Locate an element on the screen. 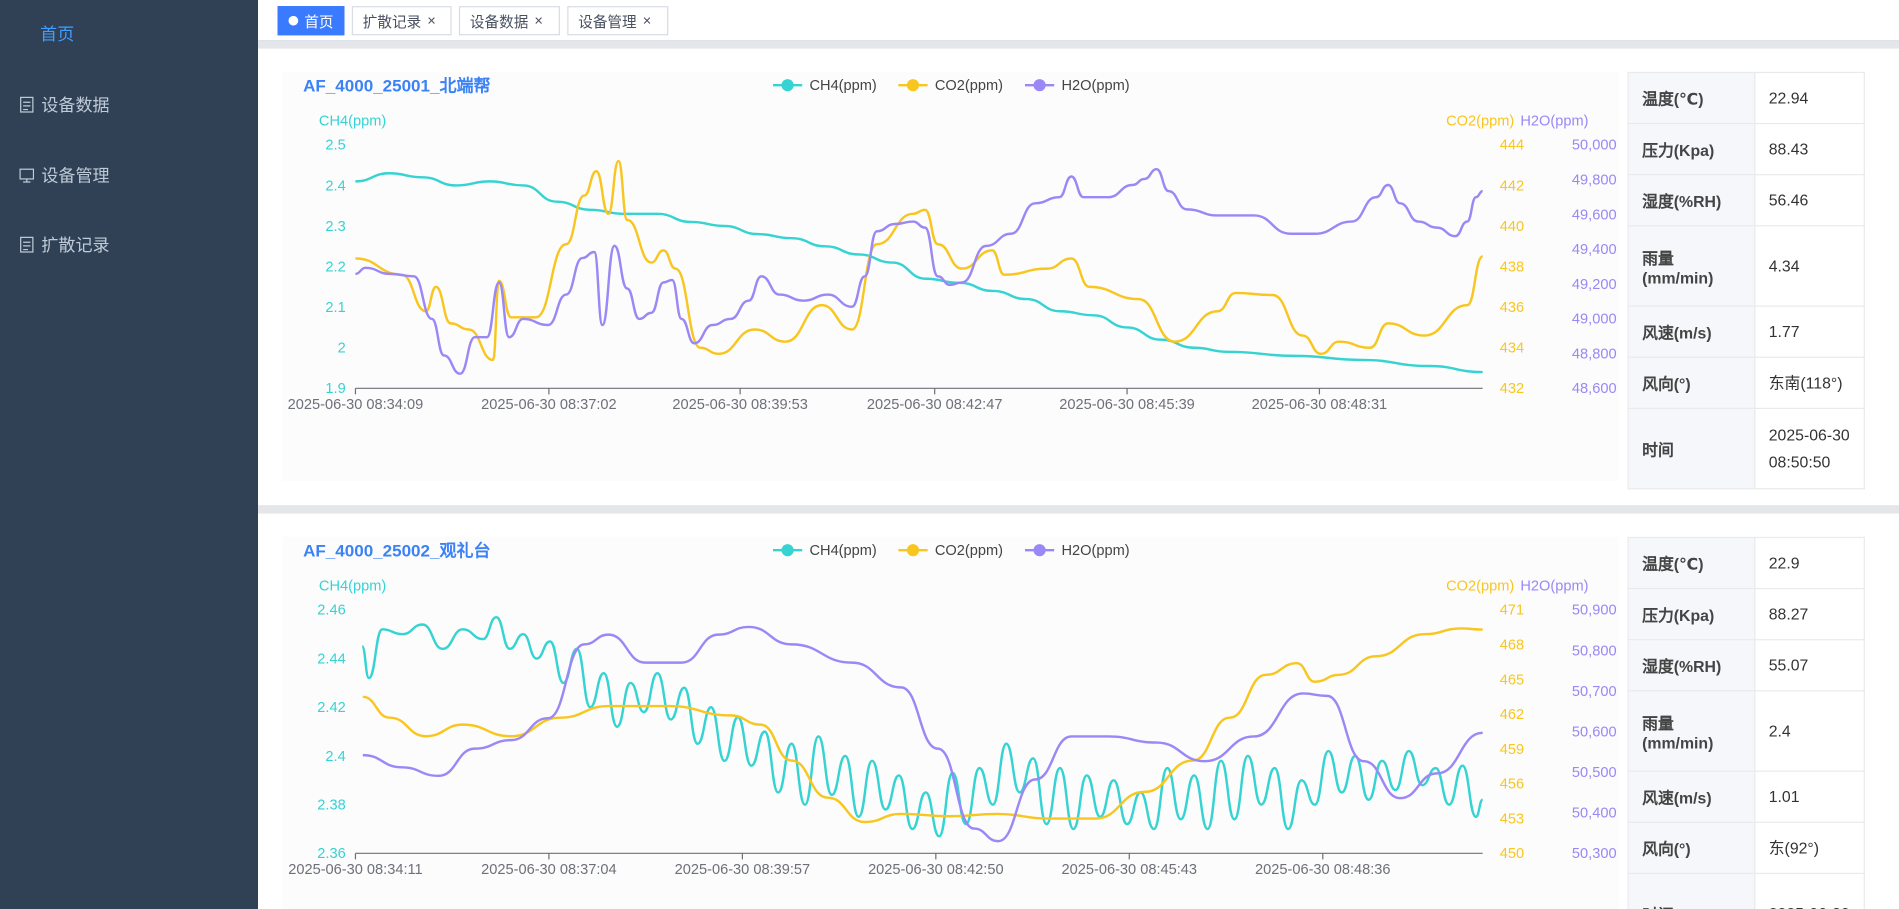 The height and width of the screenshot is (909, 1899). y-tick-label-h2o: 50,900 is located at coordinates (1594, 611).